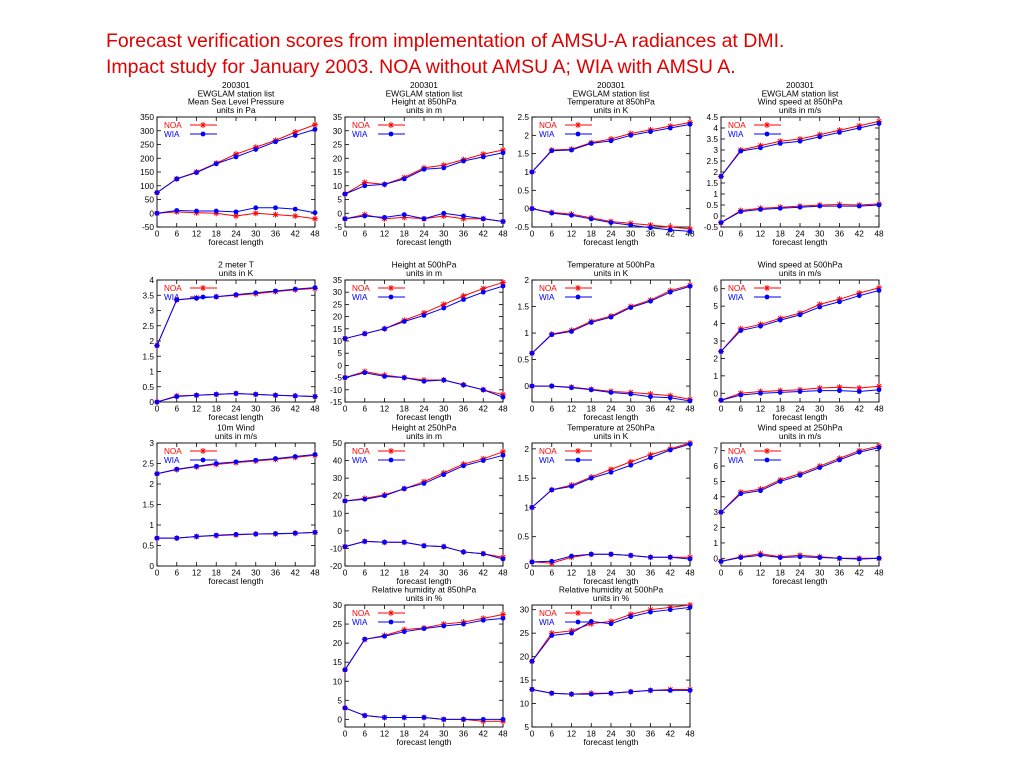 Image resolution: width=1024 pixels, height=768 pixels. Describe the element at coordinates (147, 131) in the screenshot. I see `y-tick-label: 300` at that location.